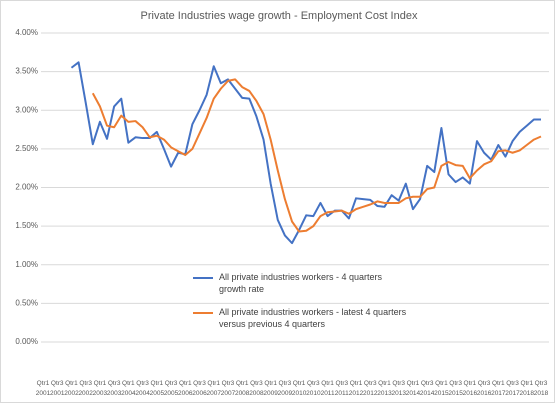  I want to click on x-tick-label: Qtr1 2003, so click(100, 388).